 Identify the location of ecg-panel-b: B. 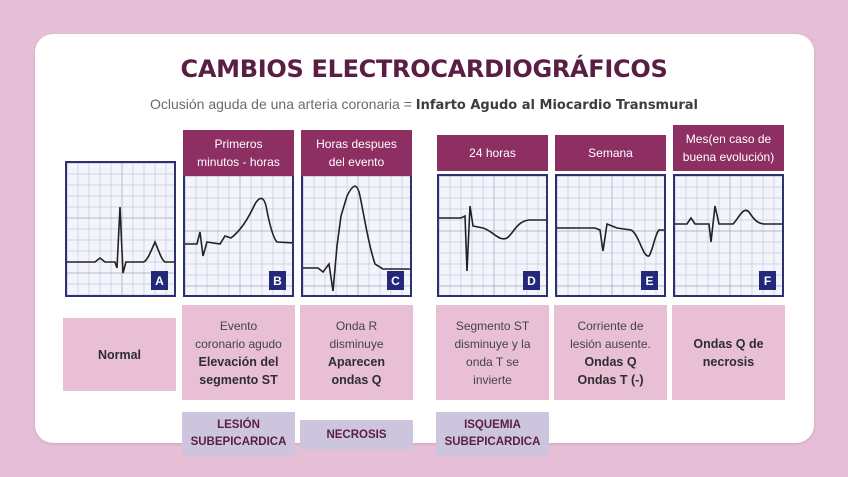
(238, 235).